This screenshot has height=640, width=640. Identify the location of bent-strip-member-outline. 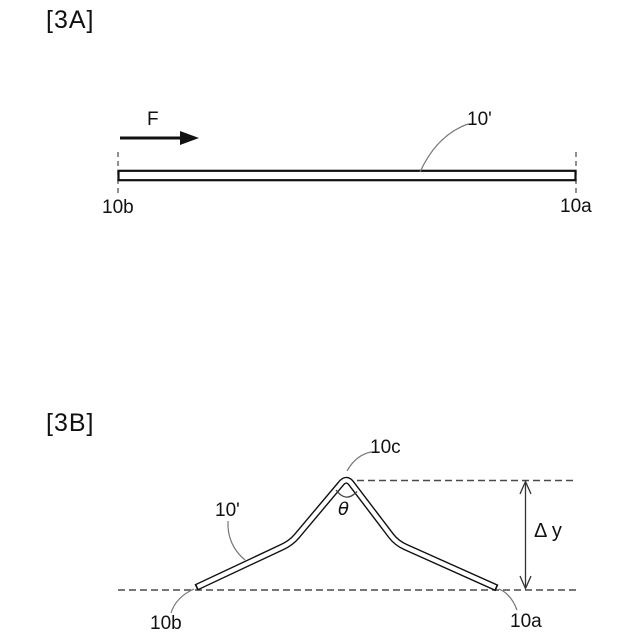
(346, 534).